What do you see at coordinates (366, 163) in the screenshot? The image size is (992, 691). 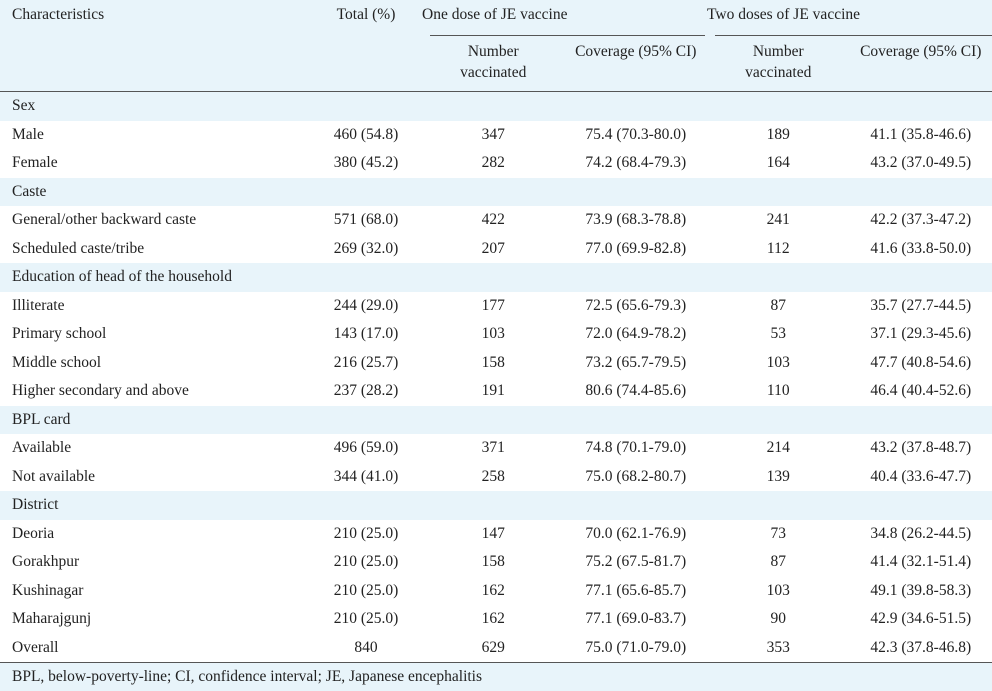 I see `total-cell: 380 (45.2)` at bounding box center [366, 163].